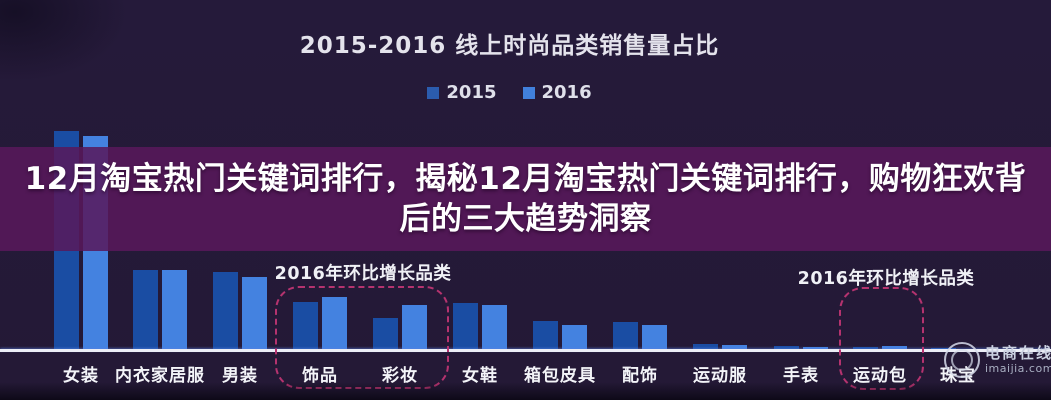 This screenshot has height=400, width=1051. What do you see at coordinates (433, 92) in the screenshot?
I see `legend-swatch-2015` at bounding box center [433, 92].